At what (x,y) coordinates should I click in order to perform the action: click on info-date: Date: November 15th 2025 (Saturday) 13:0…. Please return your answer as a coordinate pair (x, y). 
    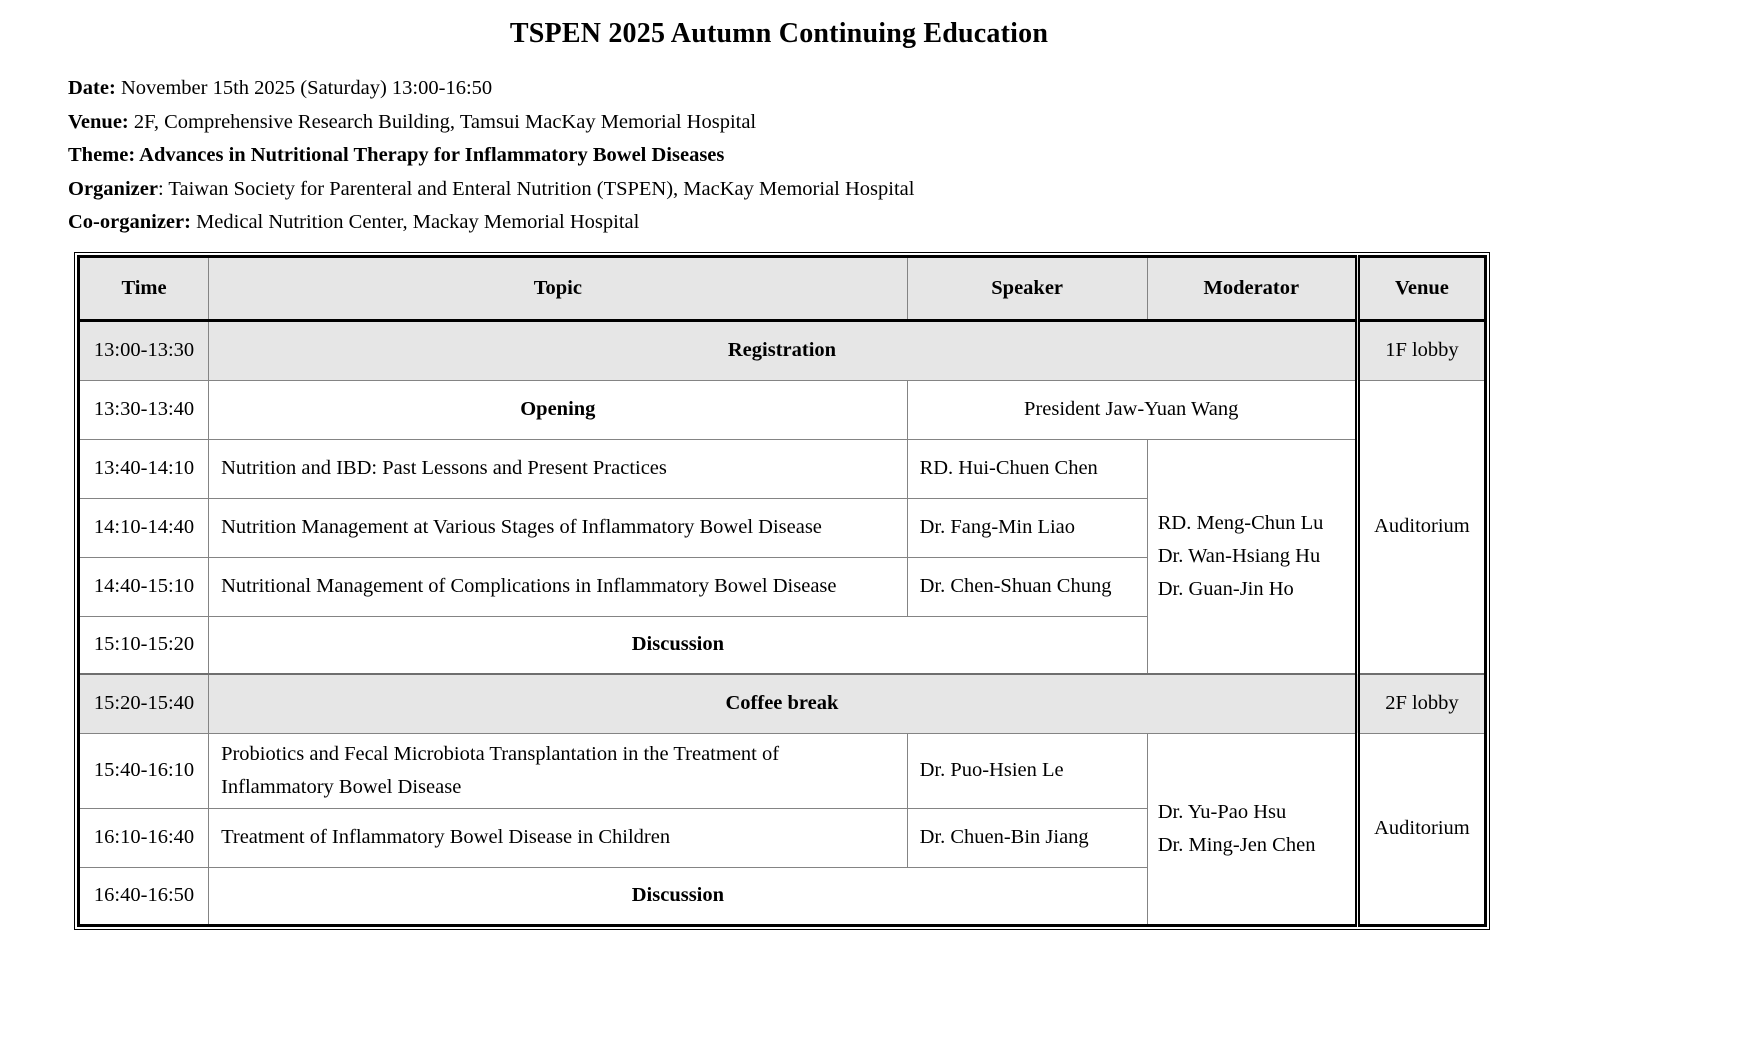
    Looking at the image, I should click on (779, 89).